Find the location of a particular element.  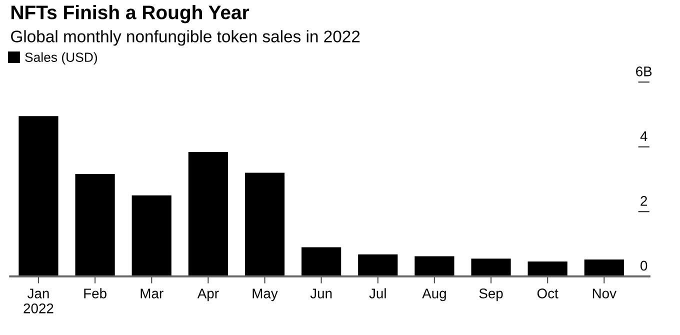

x-tick-label: Apr is located at coordinates (208, 295).